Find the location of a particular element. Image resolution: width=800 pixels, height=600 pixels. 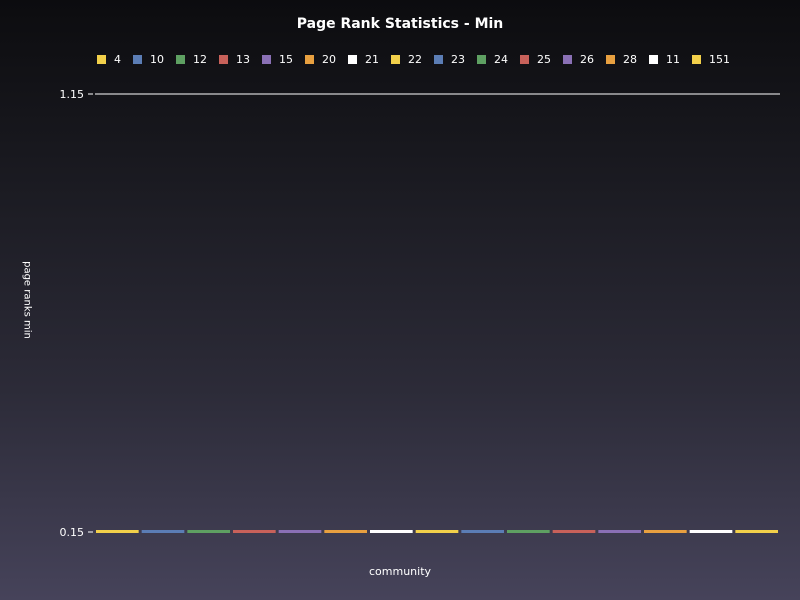

legend-label: 13 is located at coordinates (243, 59).